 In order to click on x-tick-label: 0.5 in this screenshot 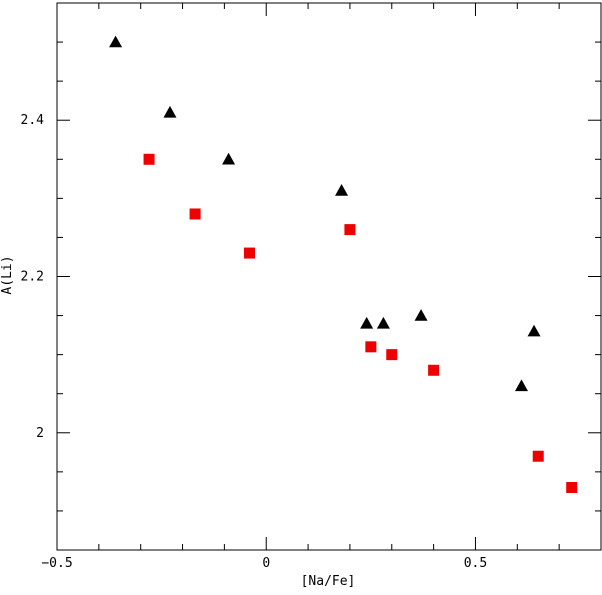, I will do `click(475, 563)`.